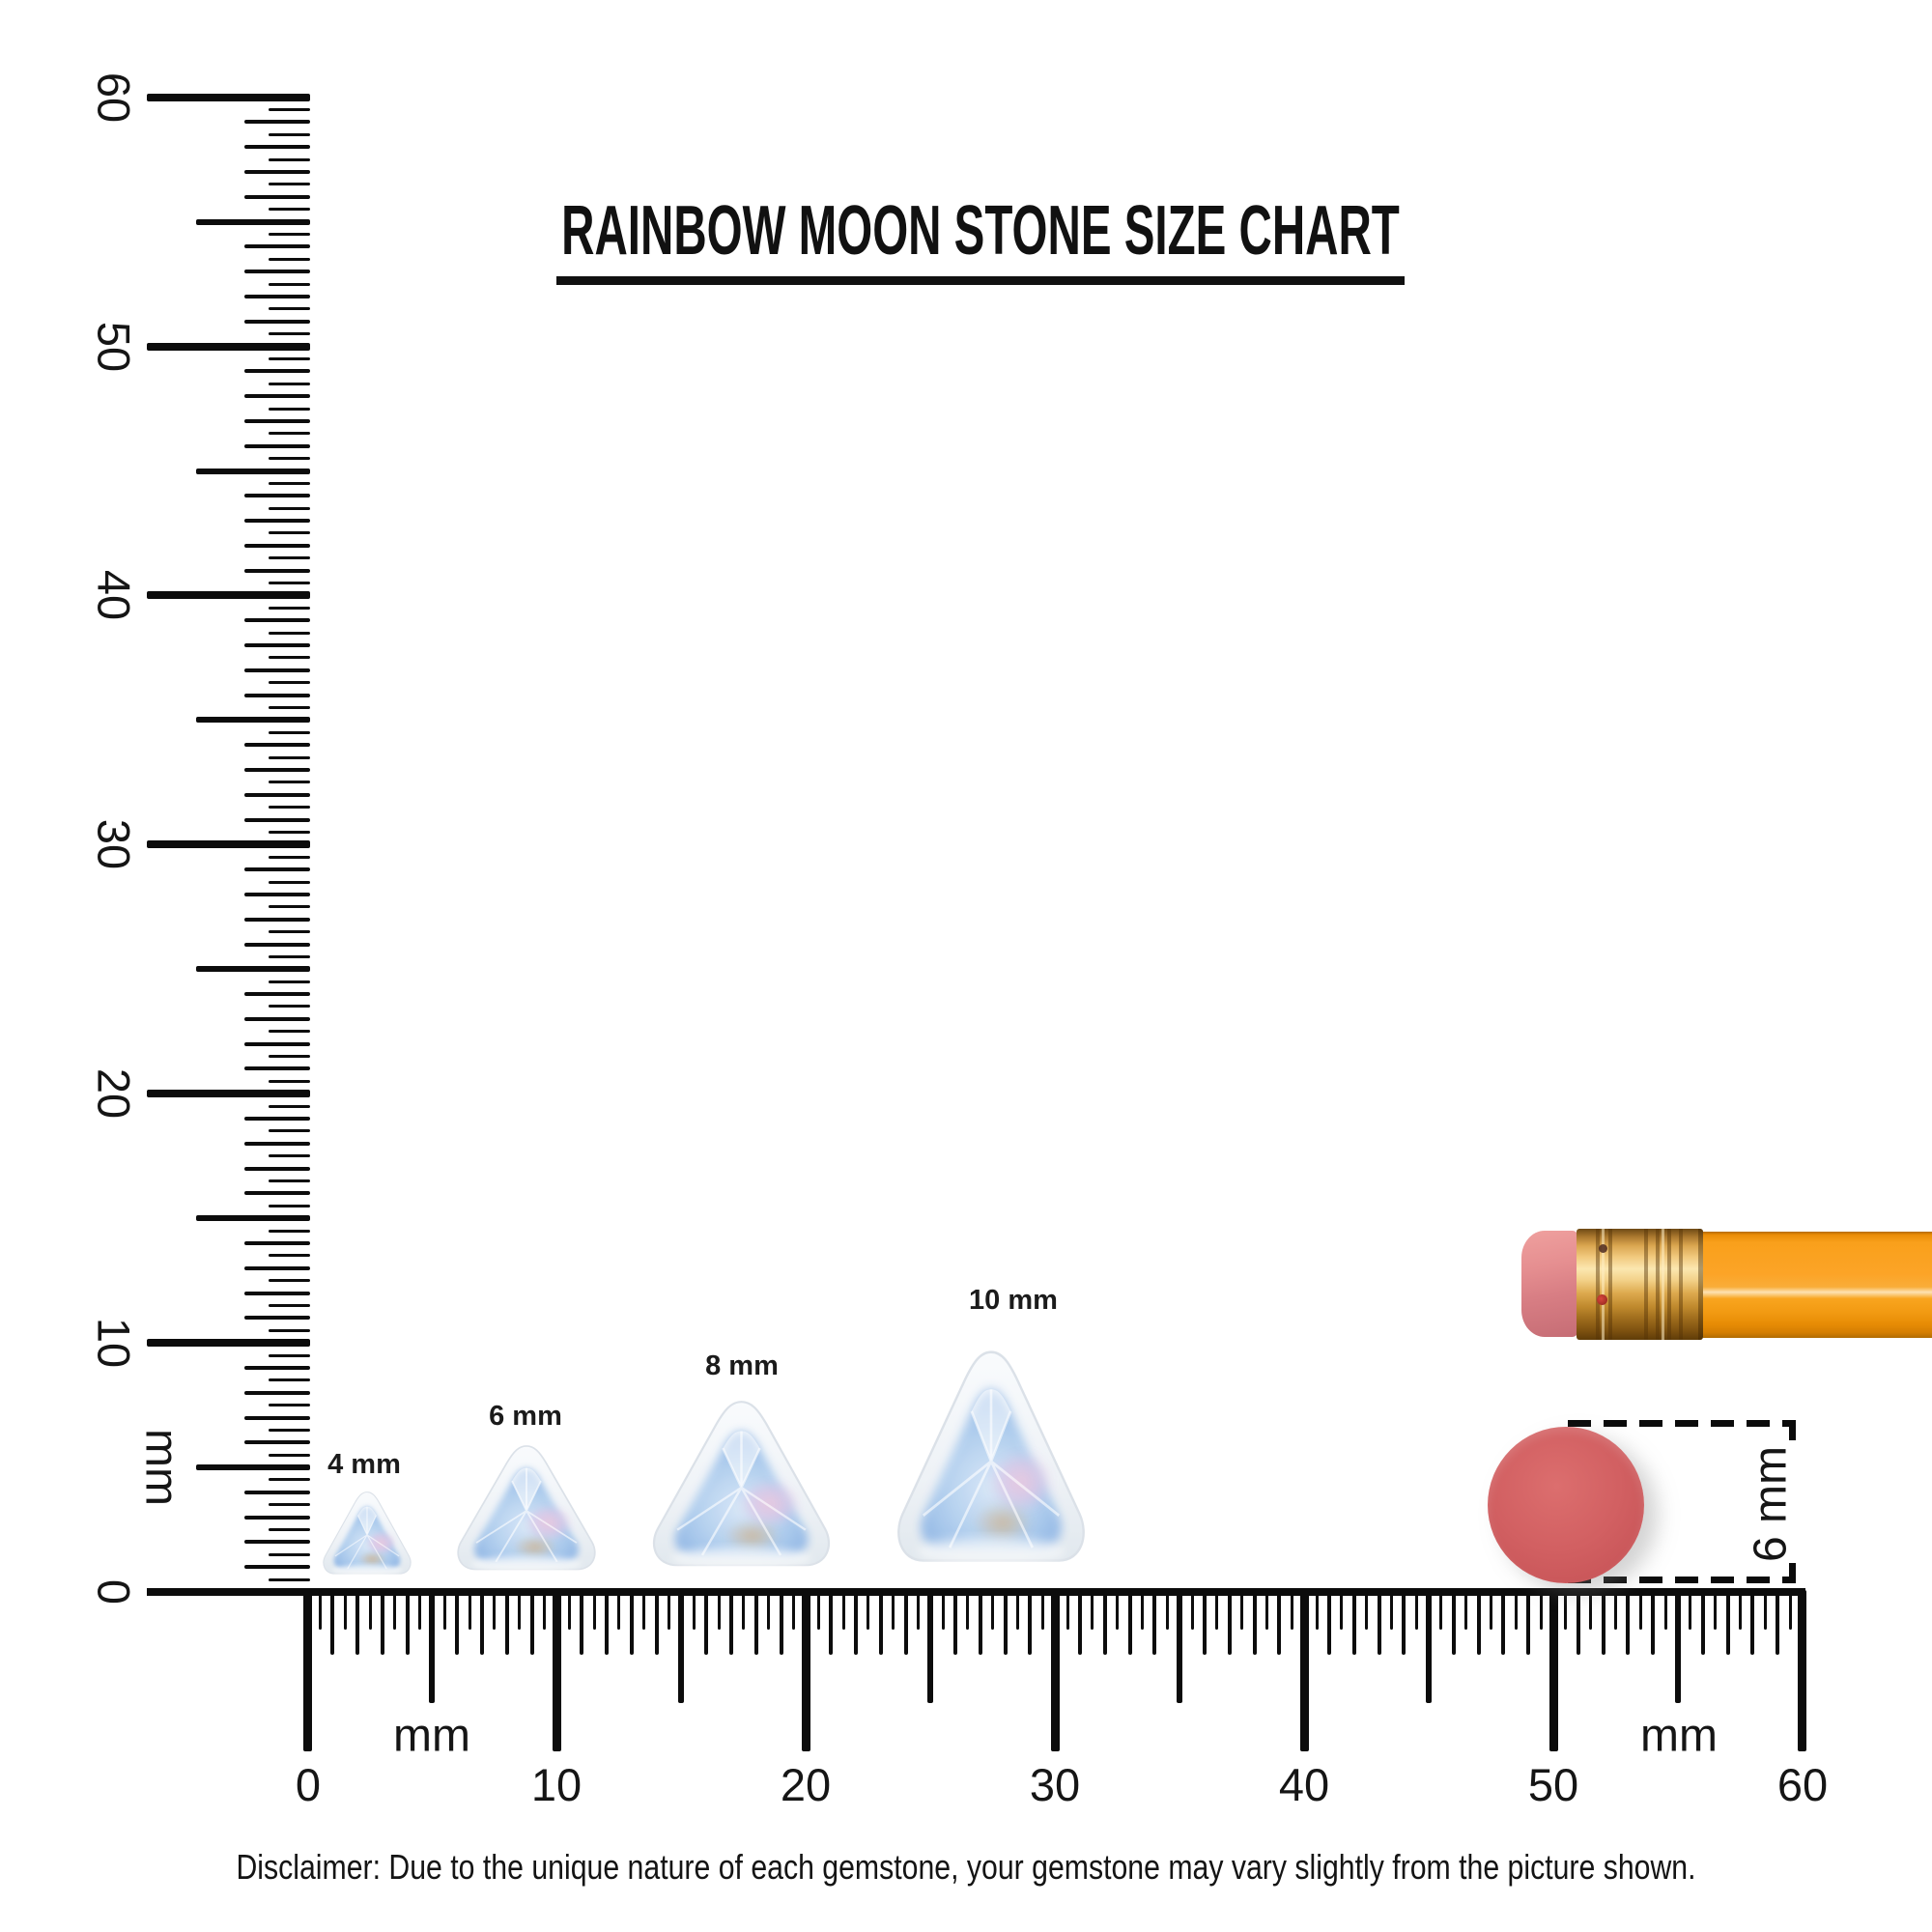 The image size is (1932, 1932). What do you see at coordinates (364, 1464) in the screenshot?
I see `gem-size-label: 4 mm` at bounding box center [364, 1464].